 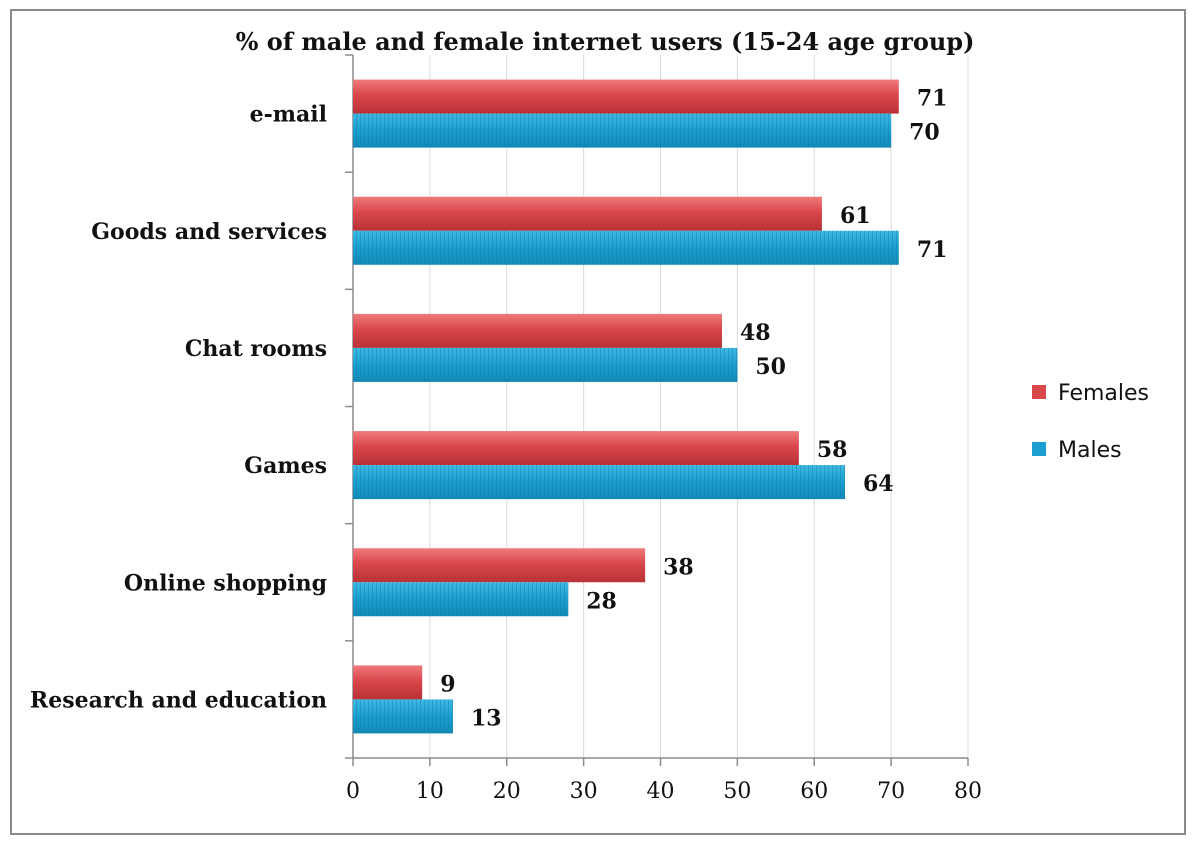 What do you see at coordinates (932, 99) in the screenshot?
I see `value-label-females: 71` at bounding box center [932, 99].